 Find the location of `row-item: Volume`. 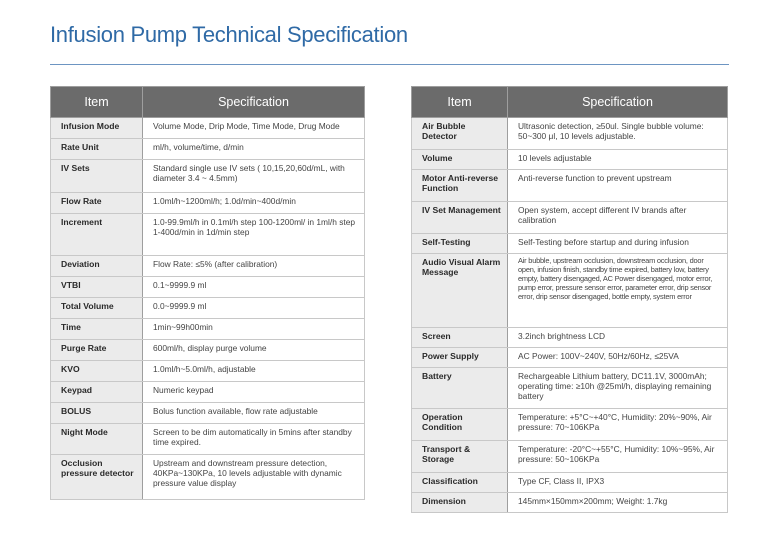

row-item: Volume is located at coordinates (459, 159).